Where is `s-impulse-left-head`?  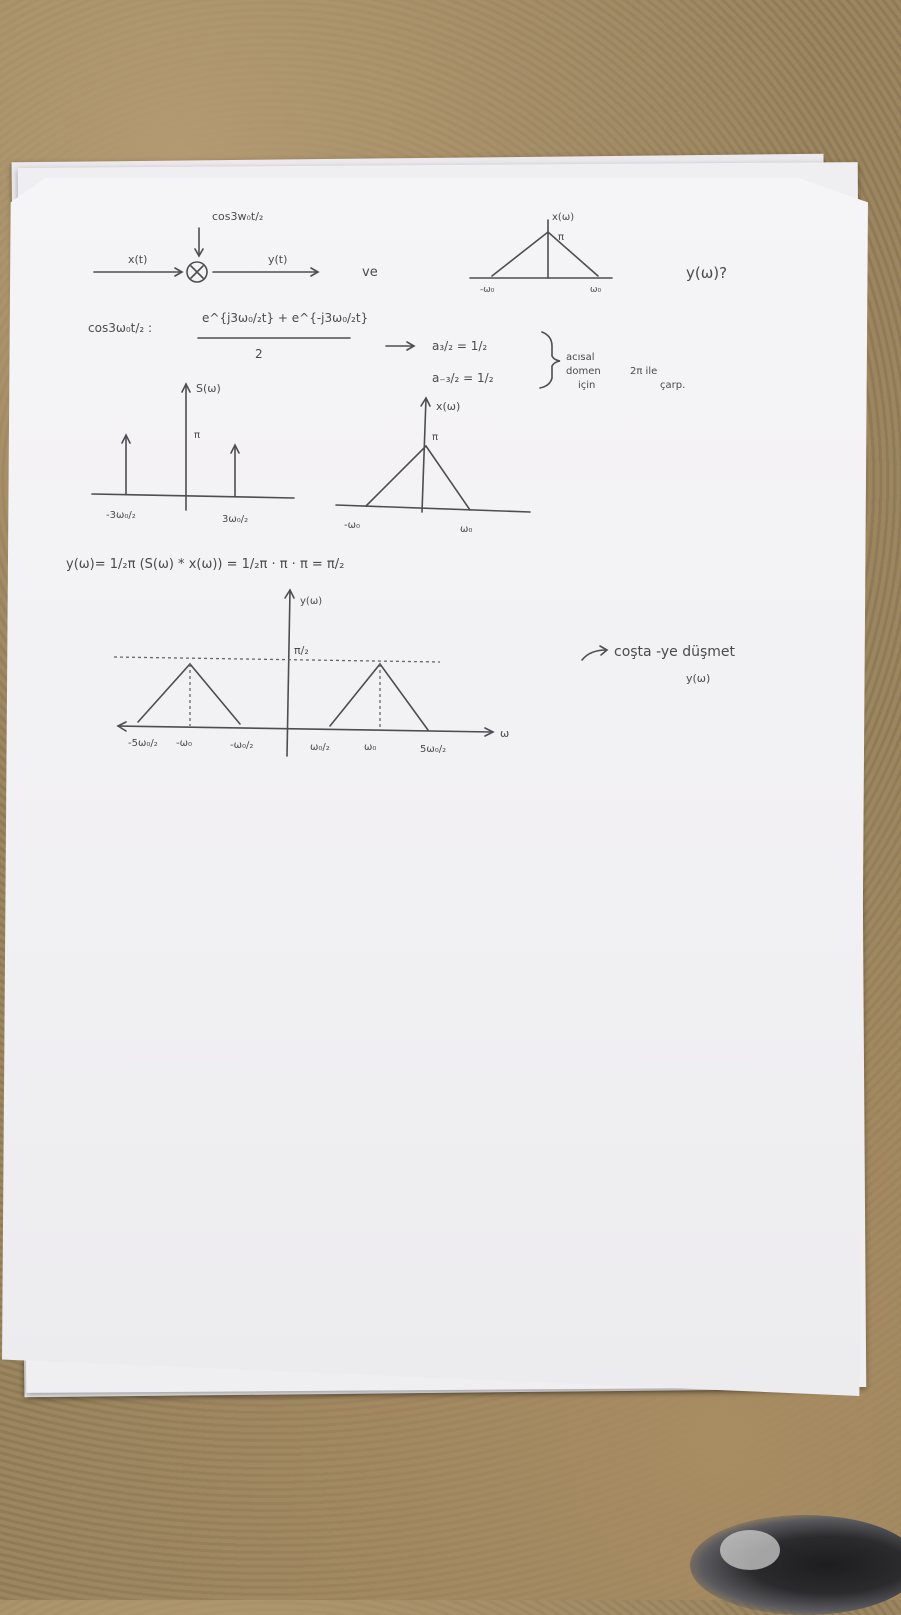 s-impulse-left-head is located at coordinates (126, 438).